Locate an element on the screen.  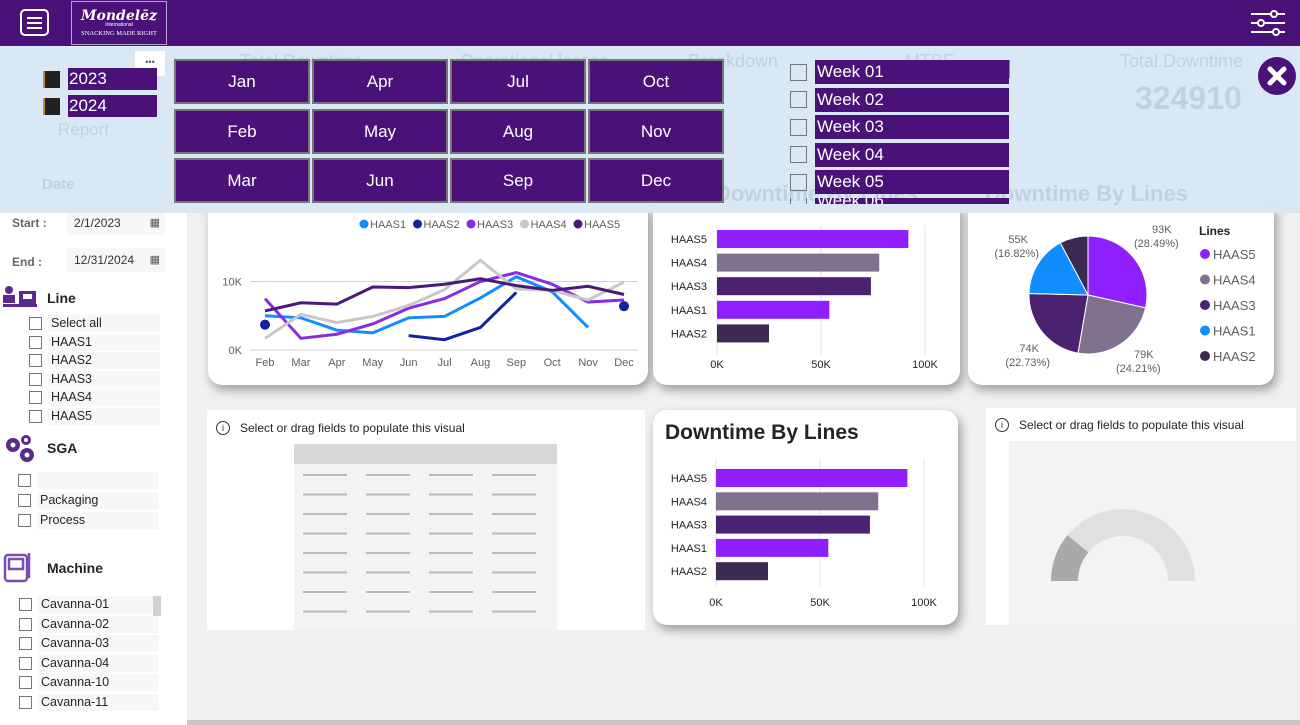
month-button-may: May is located at coordinates (380, 131).